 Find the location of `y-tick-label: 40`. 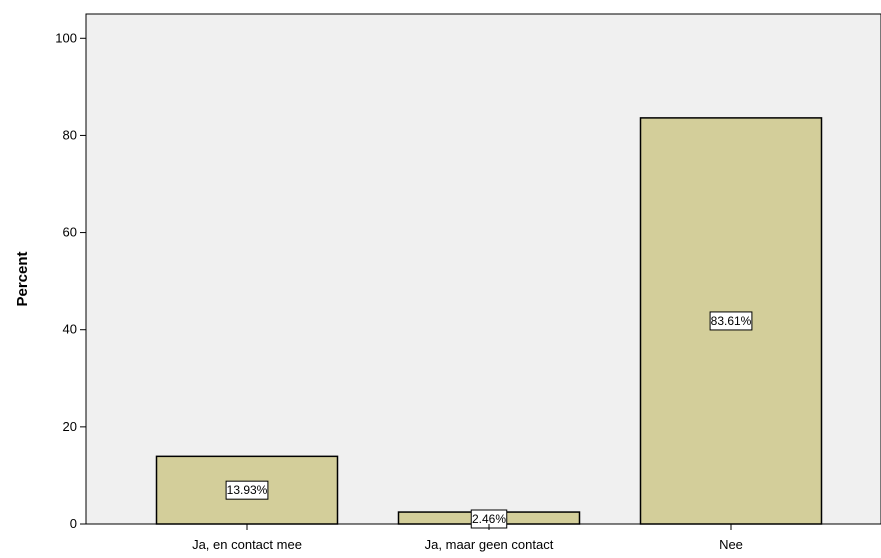

y-tick-label: 40 is located at coordinates (70, 329).